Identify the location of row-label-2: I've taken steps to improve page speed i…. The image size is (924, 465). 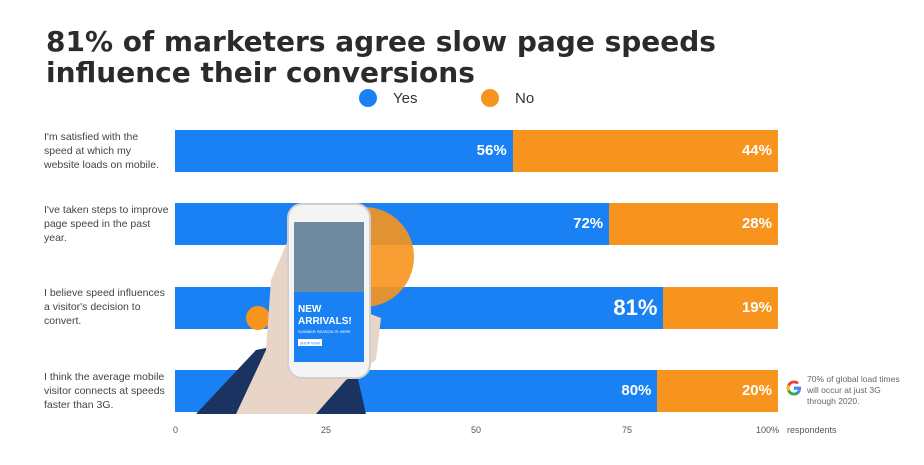
(106, 224).